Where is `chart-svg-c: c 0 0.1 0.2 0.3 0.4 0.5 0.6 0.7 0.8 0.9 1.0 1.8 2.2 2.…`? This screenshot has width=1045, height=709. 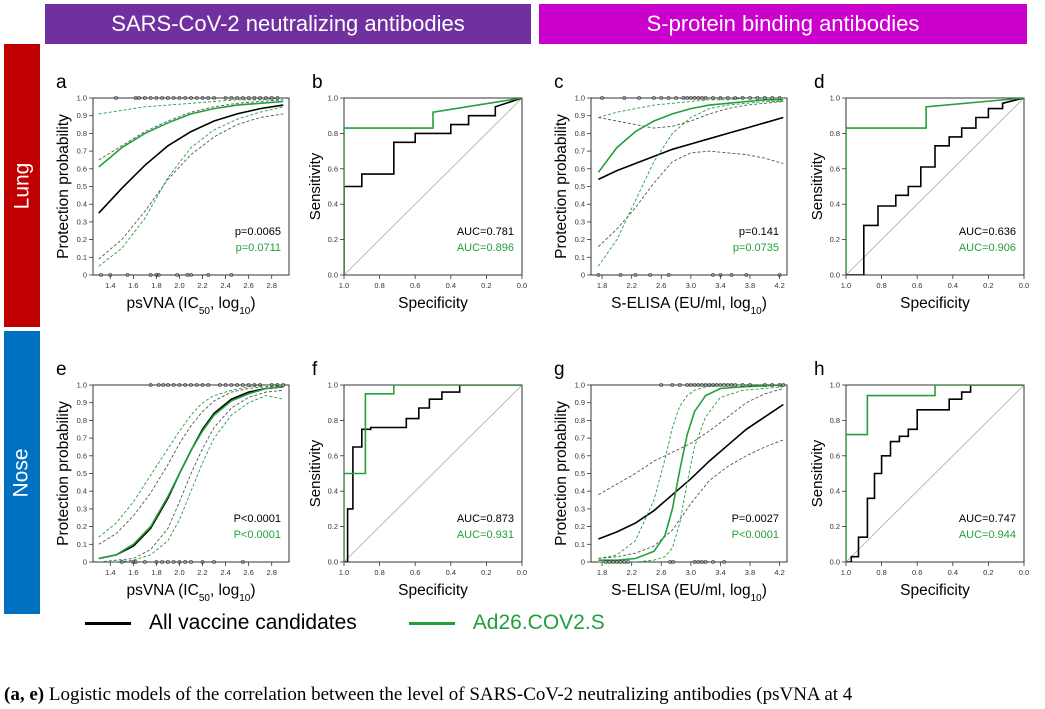
chart-svg-c: c 0 0.1 0.2 0.3 0.4 0.5 0.6 0.7 0.8 0.9 1.0 1.8 2.2 2.… is located at coordinates (670, 194).